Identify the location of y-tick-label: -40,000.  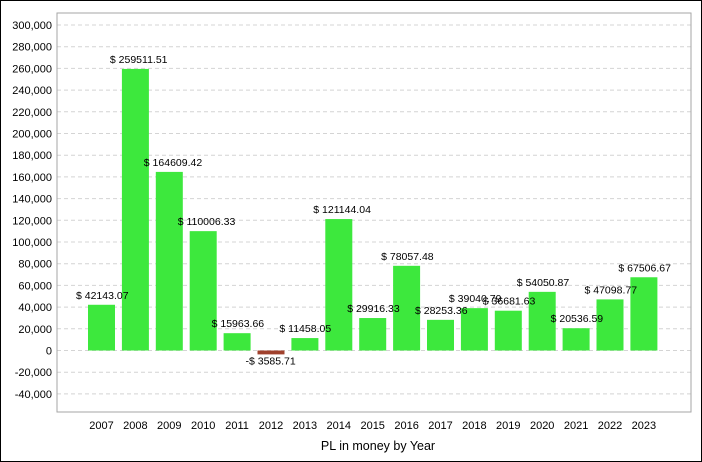
(33, 395).